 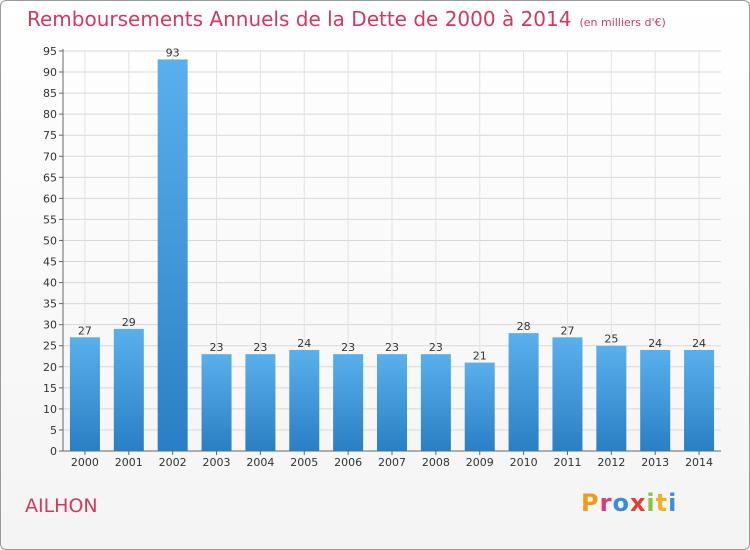 I want to click on x-tick-label: 2014, so click(x=699, y=462).